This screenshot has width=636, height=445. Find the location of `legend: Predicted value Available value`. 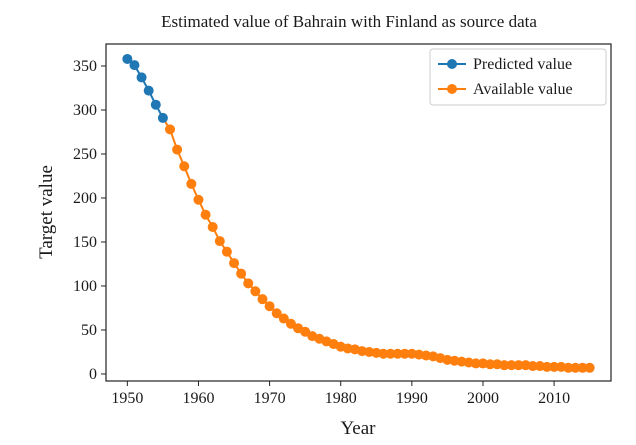

legend: Predicted value Available value is located at coordinates (518, 77).